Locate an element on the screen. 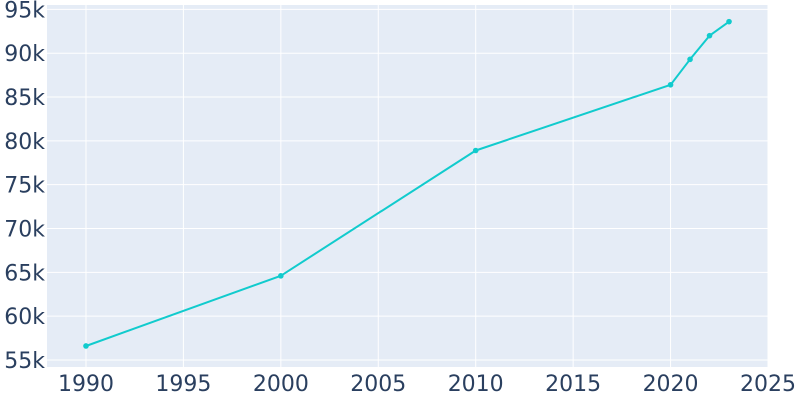 The height and width of the screenshot is (400, 800). y-tick-label: 65k is located at coordinates (24, 273).